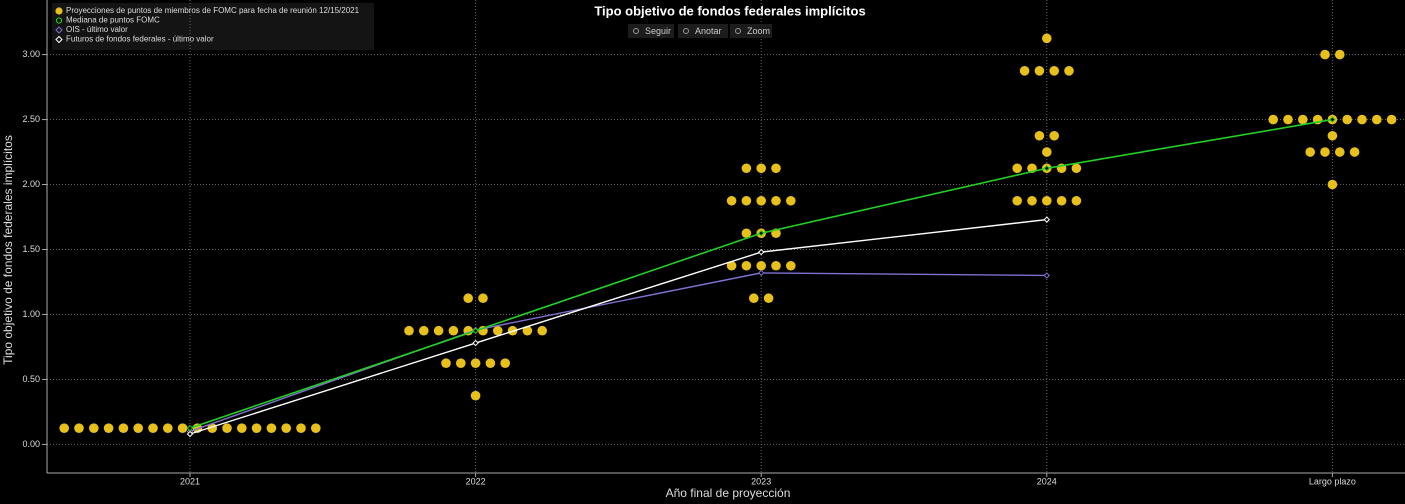 The image size is (1405, 504). Describe the element at coordinates (476, 481) in the screenshot. I see `x-tick-label: 2022` at that location.